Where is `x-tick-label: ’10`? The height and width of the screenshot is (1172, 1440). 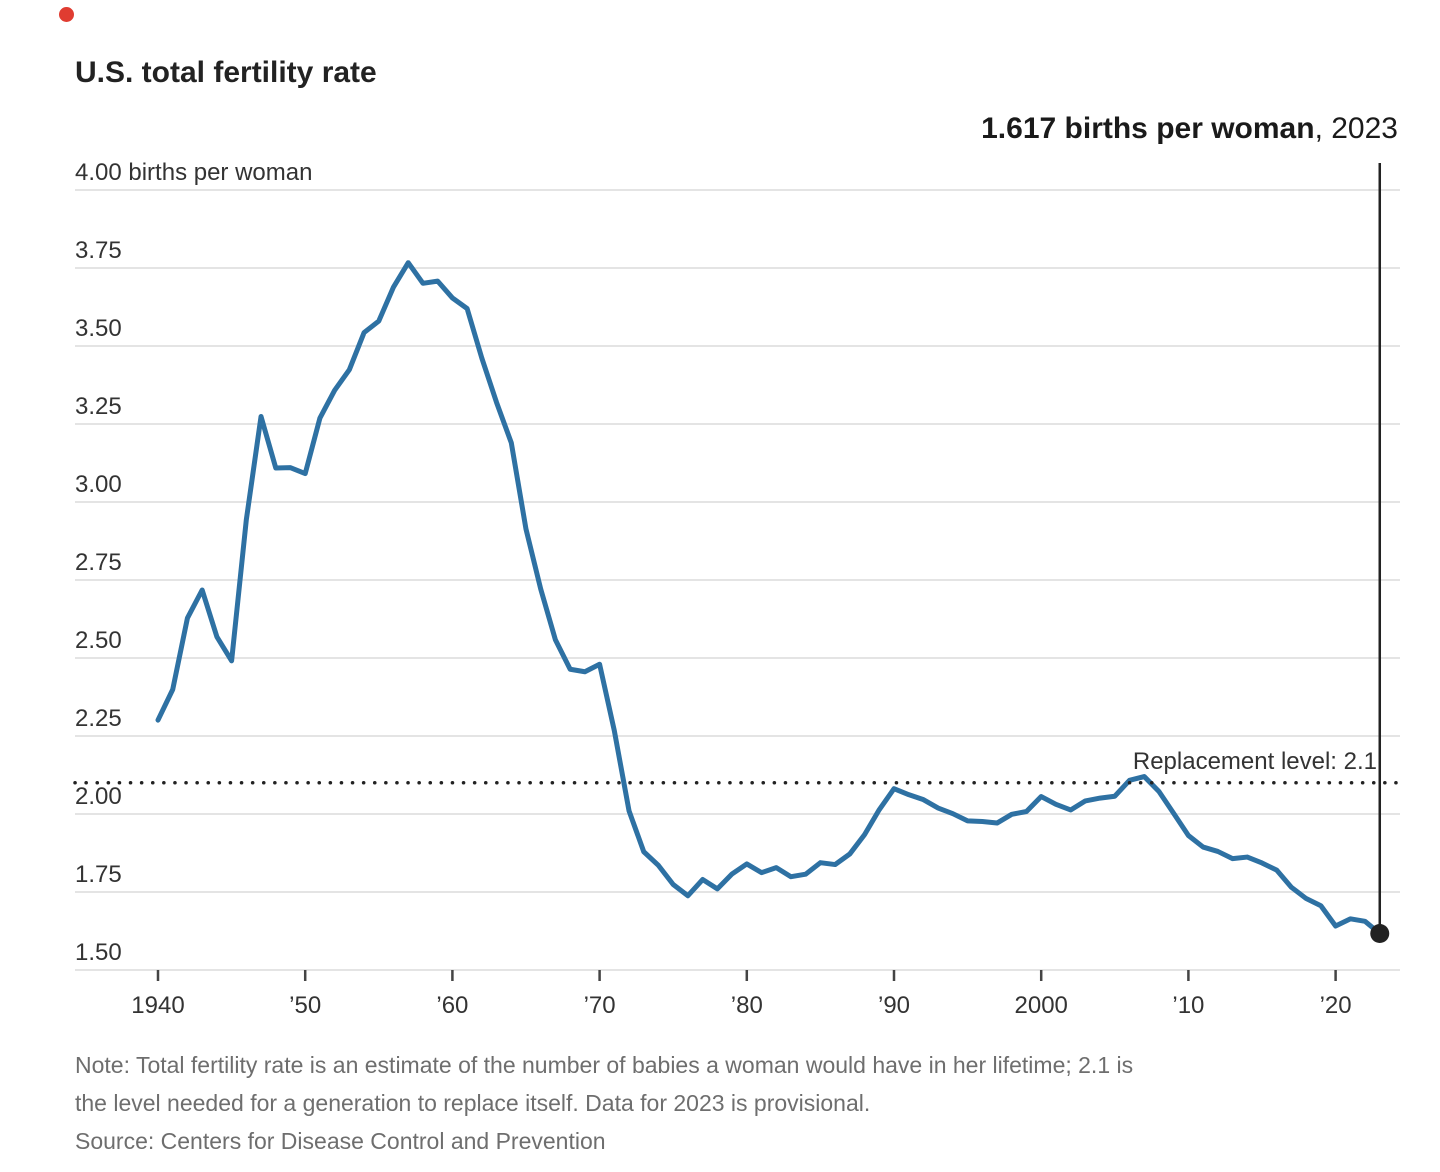
x-tick-label: ’10 is located at coordinates (1188, 1005).